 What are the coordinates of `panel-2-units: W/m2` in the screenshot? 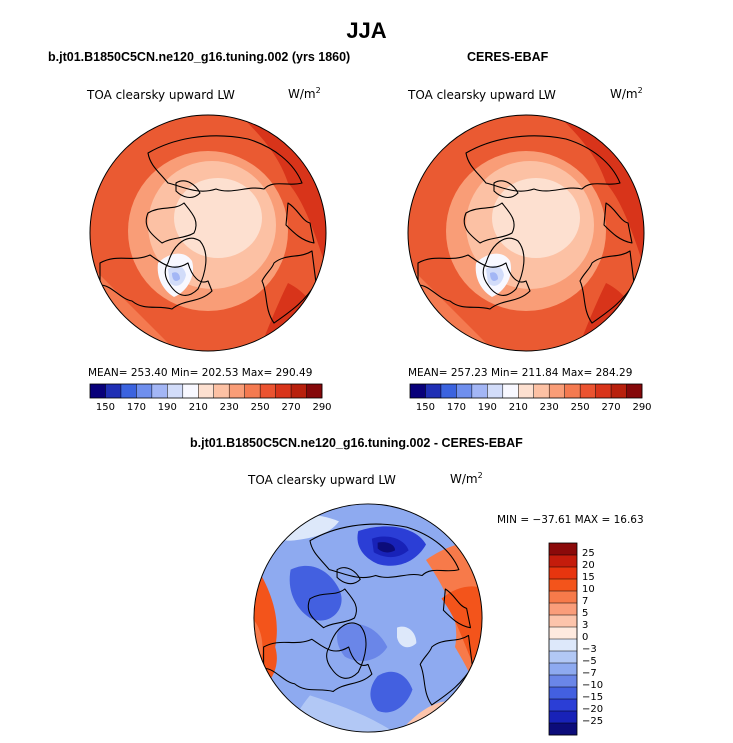 It's located at (626, 93).